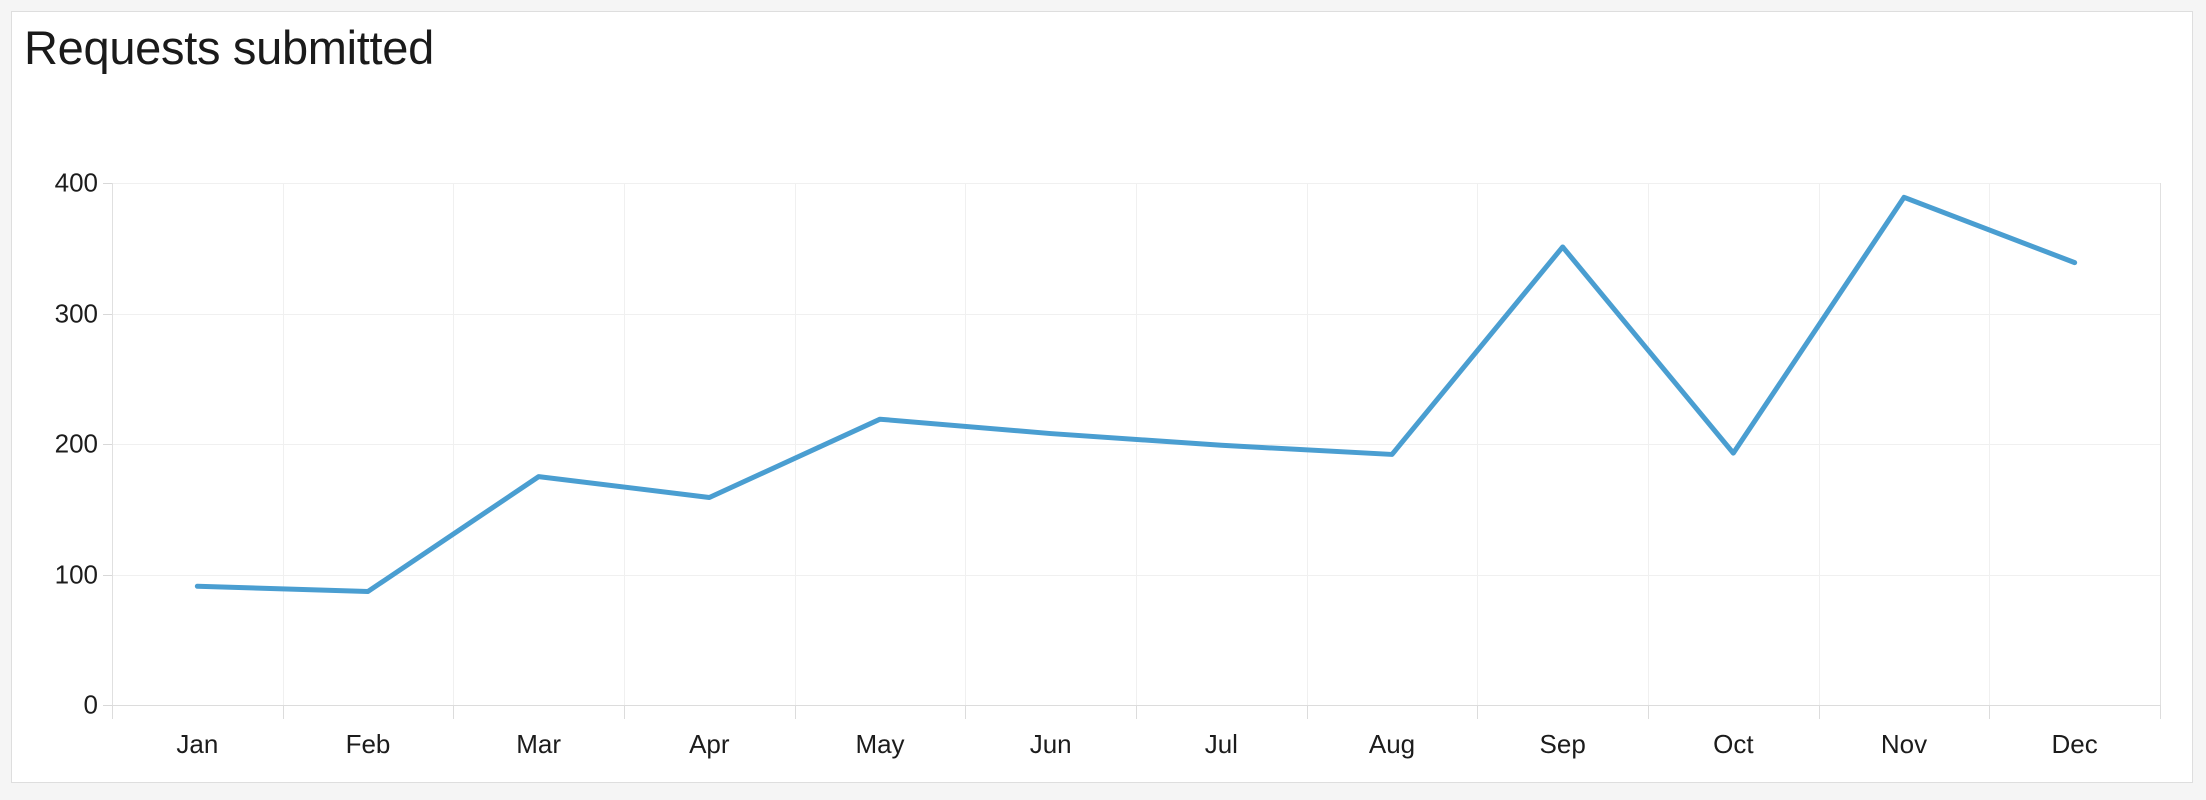  I want to click on y-axis-label: 400, so click(76, 182).